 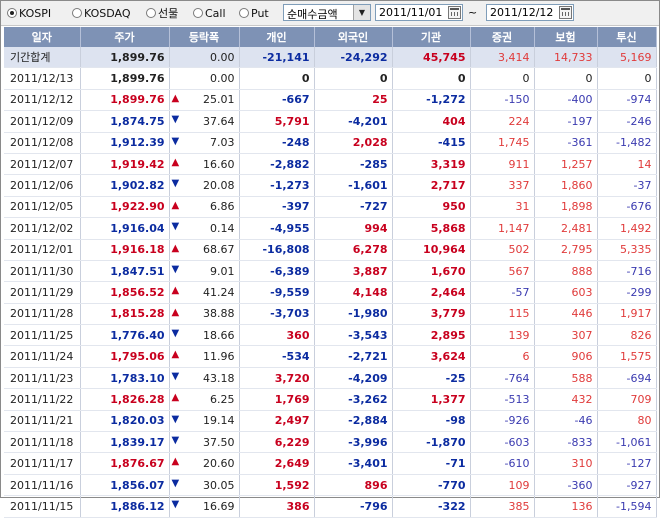 What do you see at coordinates (502, 485) in the screenshot?
I see `cell-securities: 109` at bounding box center [502, 485].